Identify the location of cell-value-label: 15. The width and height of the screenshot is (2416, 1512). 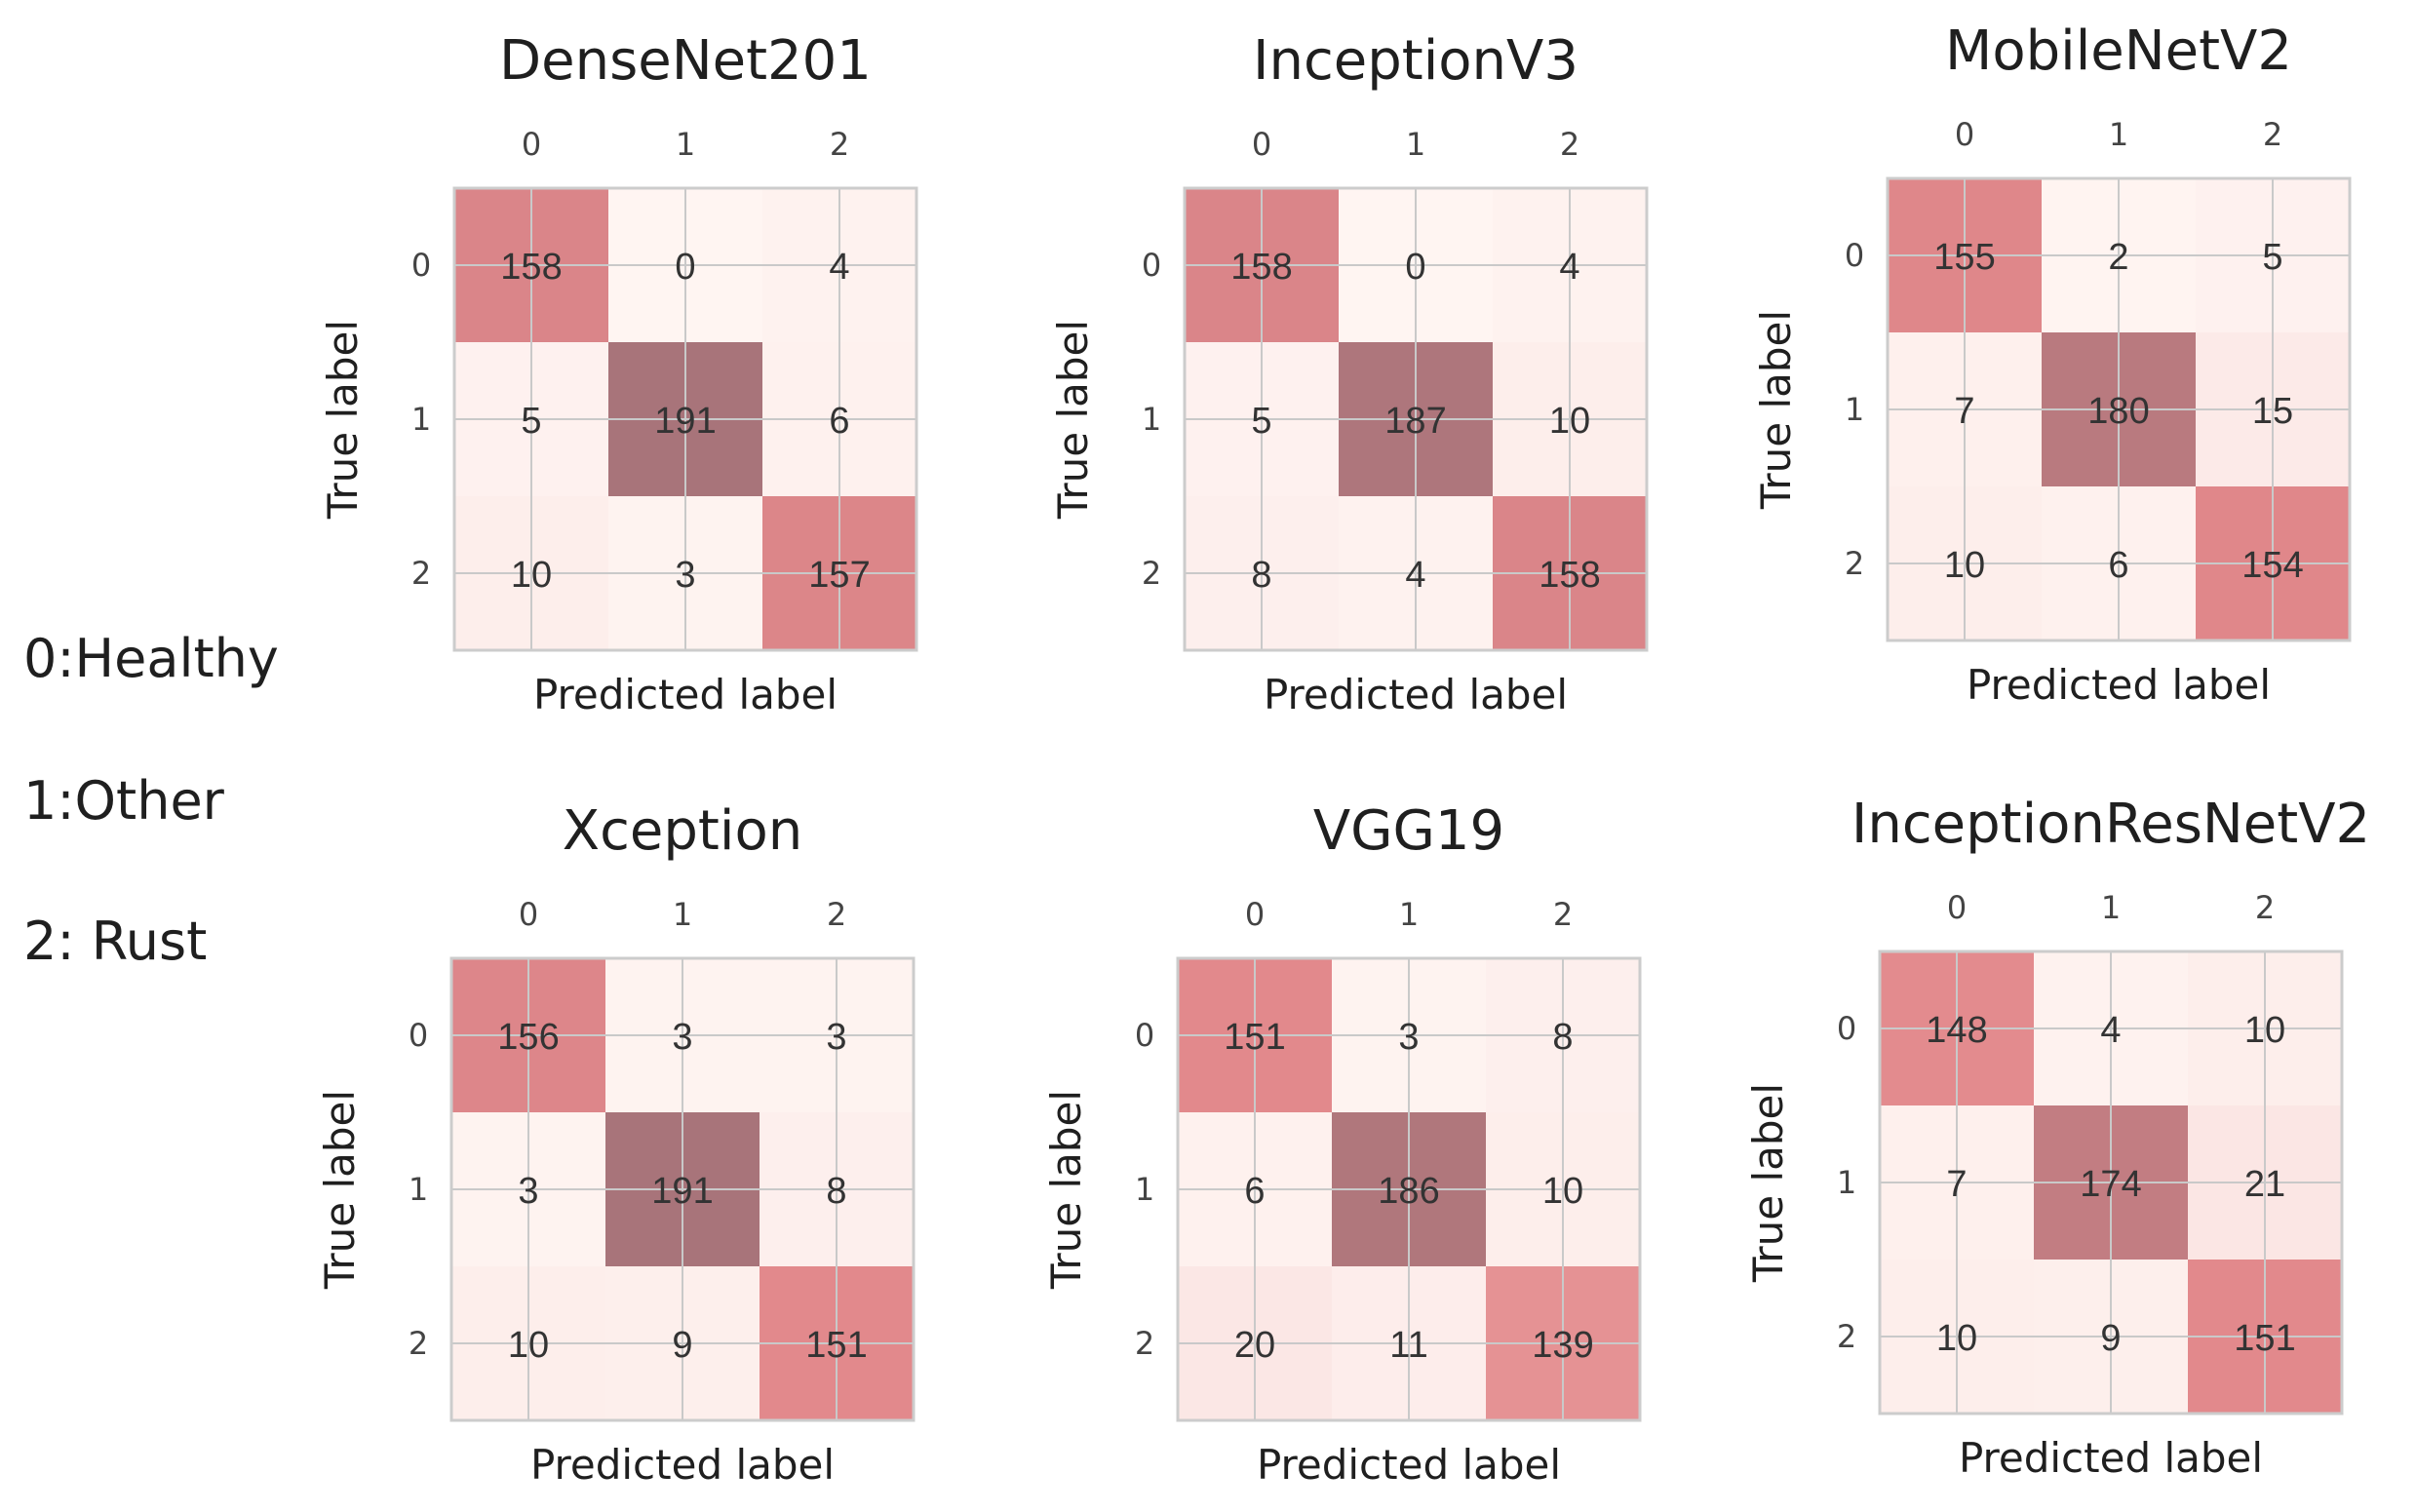
(2272, 411).